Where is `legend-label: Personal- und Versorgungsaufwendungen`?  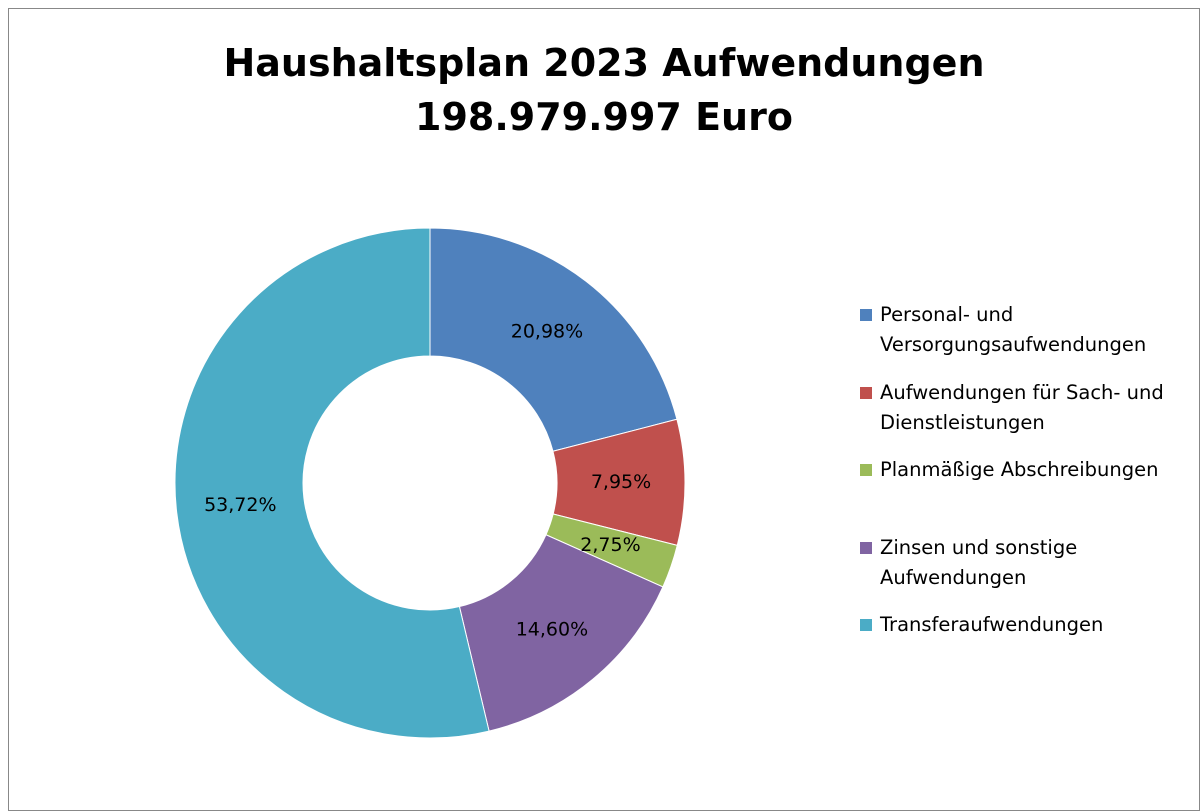 legend-label: Personal- und Versorgungsaufwendungen is located at coordinates (1013, 329).